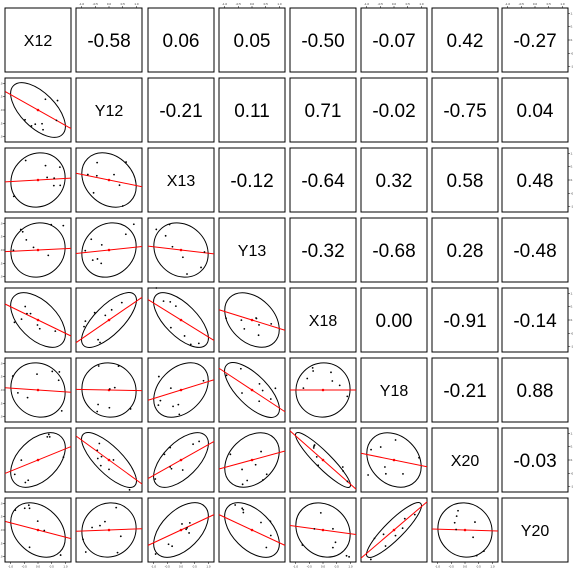 The width and height of the screenshot is (573, 572). What do you see at coordinates (108, 41) in the screenshot?
I see `correlation-value: -0.58` at bounding box center [108, 41].